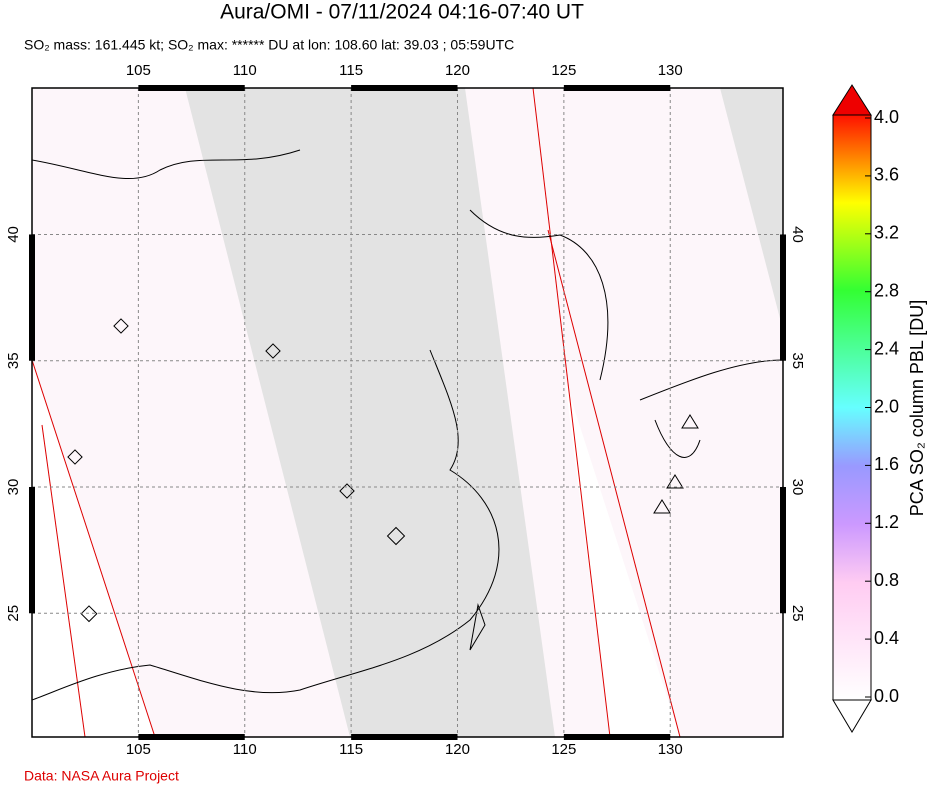 The width and height of the screenshot is (935, 805). Describe the element at coordinates (852, 716) in the screenshot. I see `colorbar-min-arrow` at that location.